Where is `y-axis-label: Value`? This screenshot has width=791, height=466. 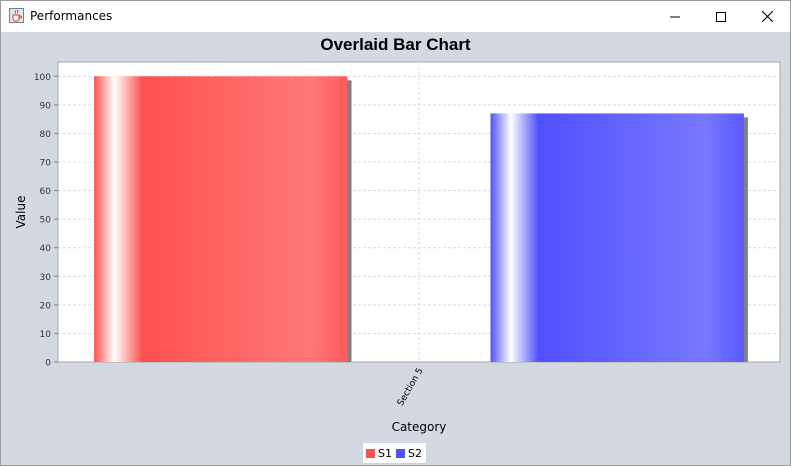
y-axis-label: Value is located at coordinates (21, 212).